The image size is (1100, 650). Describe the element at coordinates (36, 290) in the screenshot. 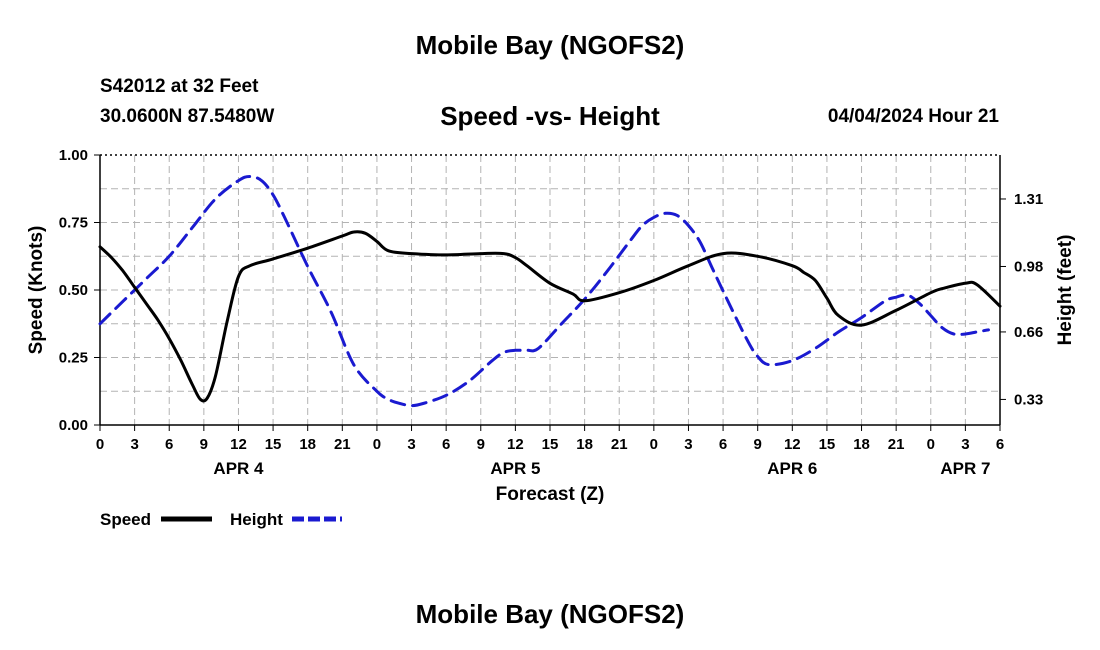

I see `y-axis-label: Speed (Knots)` at that location.